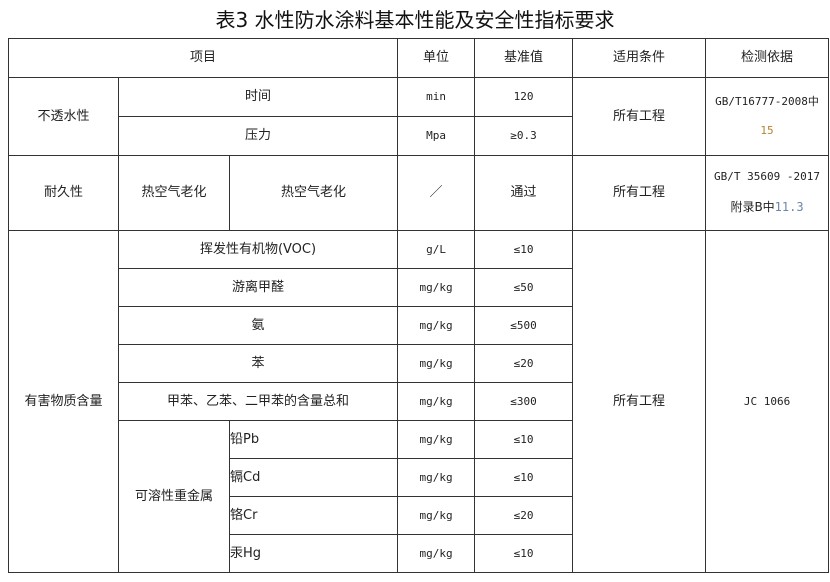 The height and width of the screenshot is (582, 830). Describe the element at coordinates (203, 58) in the screenshot. I see `header-item: 项目` at that location.